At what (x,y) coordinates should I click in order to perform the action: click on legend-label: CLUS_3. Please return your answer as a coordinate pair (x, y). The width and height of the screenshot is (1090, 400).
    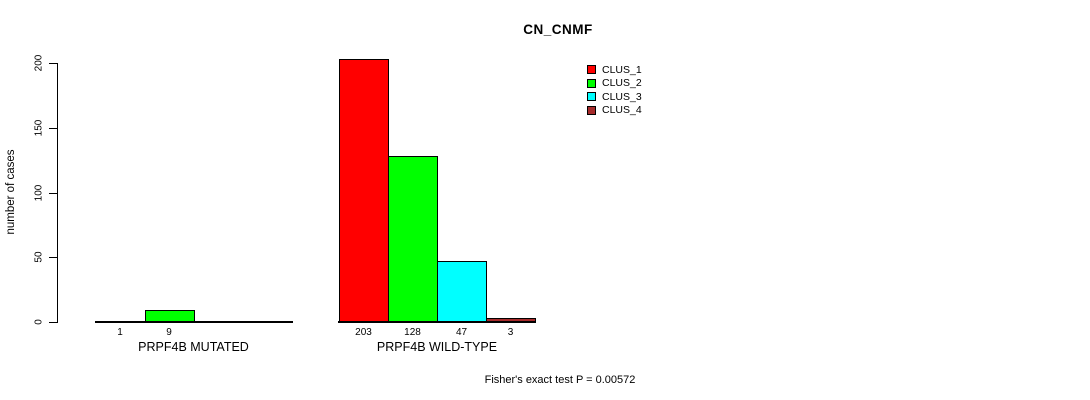
    Looking at the image, I should click on (622, 96).